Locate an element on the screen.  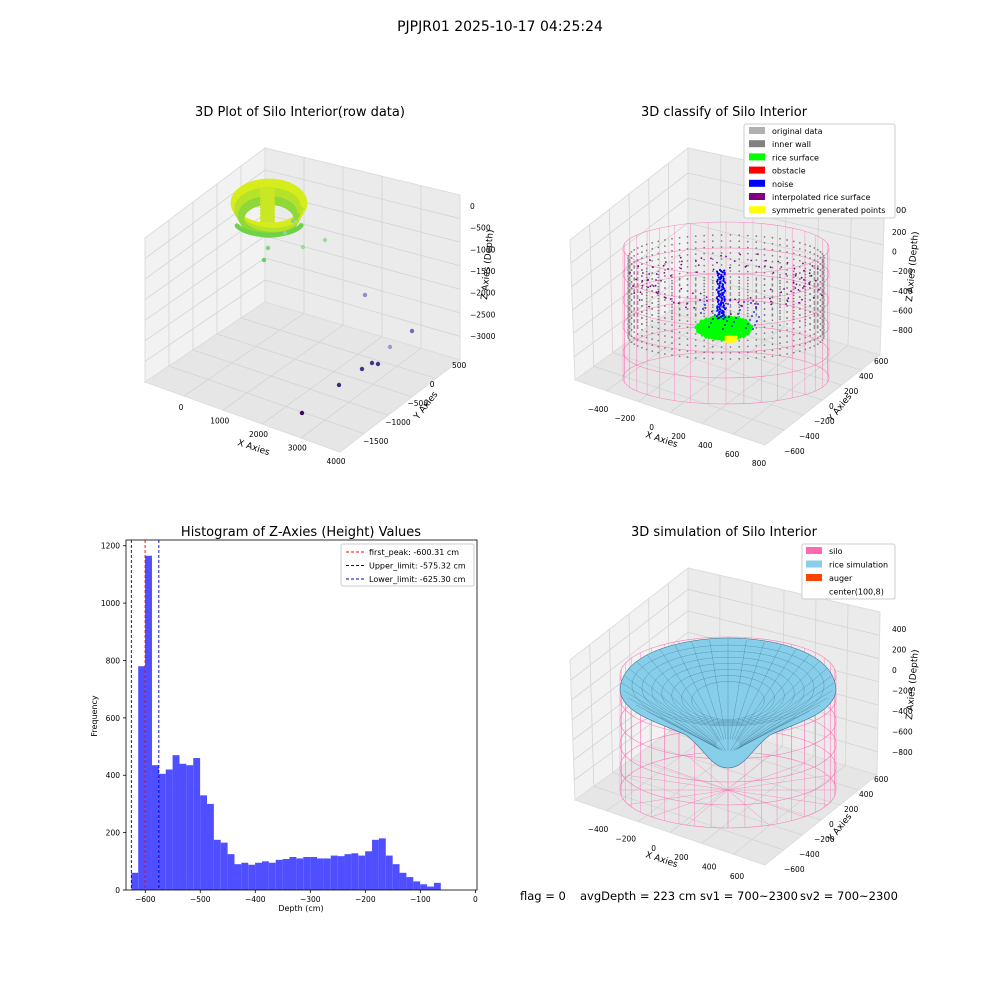
cls-x-tick-6: 800 is located at coordinates (759, 463).